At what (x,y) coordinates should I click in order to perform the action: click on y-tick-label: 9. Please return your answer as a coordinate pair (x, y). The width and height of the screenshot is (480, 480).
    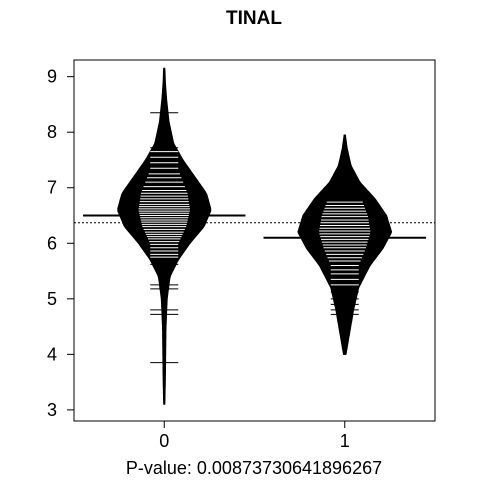
    Looking at the image, I should click on (52, 77).